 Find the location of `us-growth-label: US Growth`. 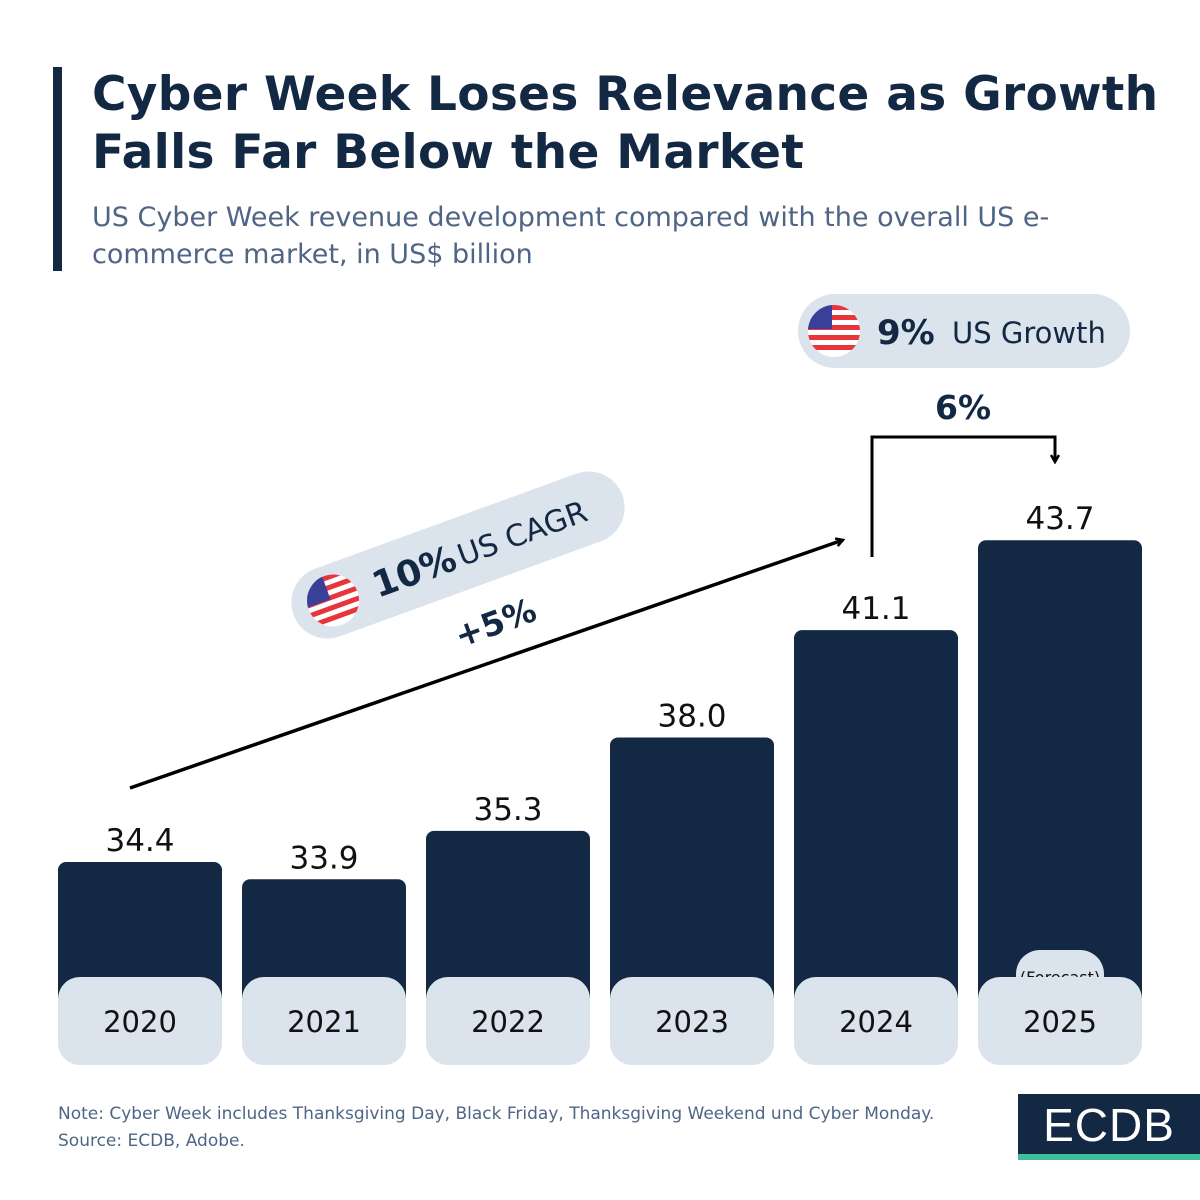

us-growth-label: US Growth is located at coordinates (1029, 333).